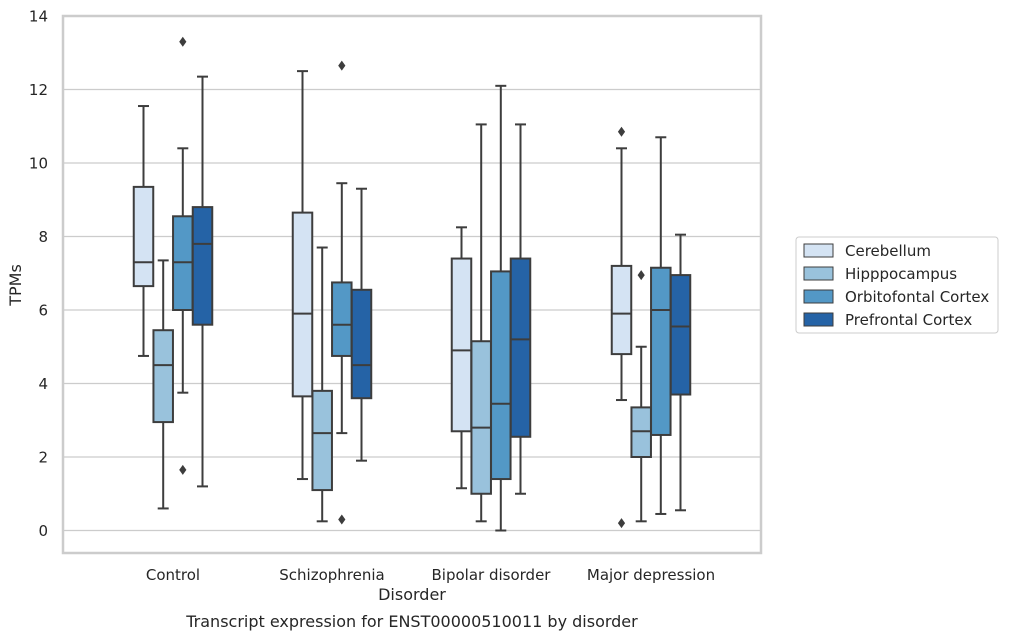 Image resolution: width=1009 pixels, height=640 pixels. What do you see at coordinates (43, 531) in the screenshot?
I see `y-tick-label: 0` at bounding box center [43, 531].